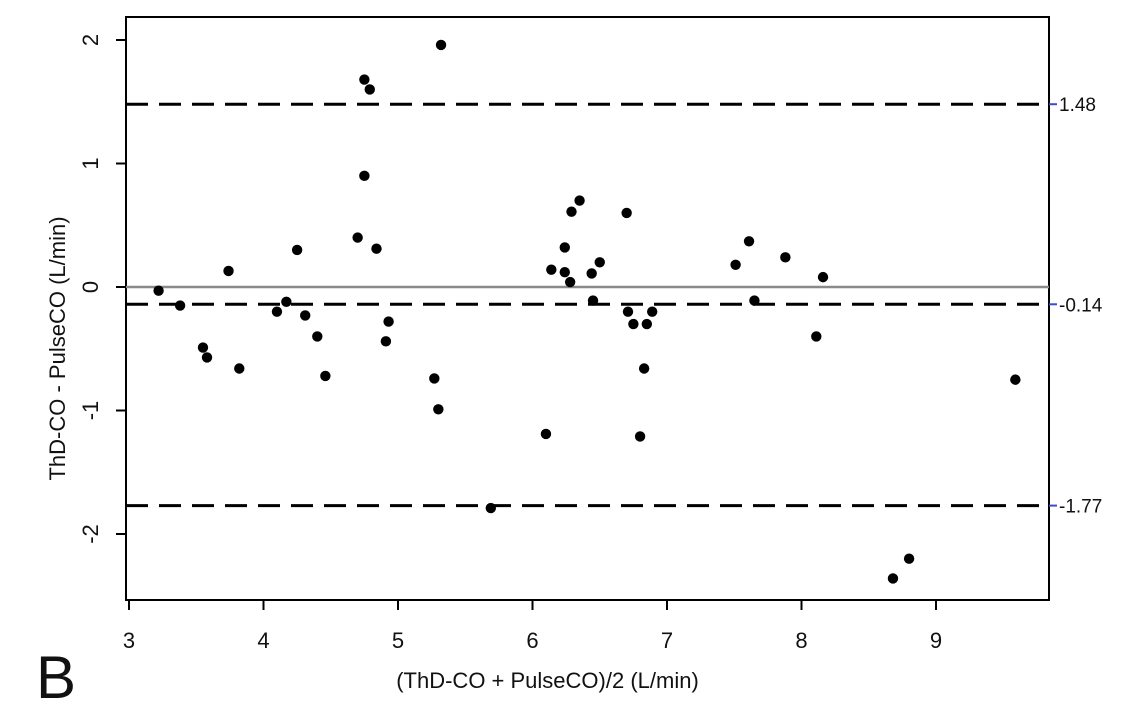 This screenshot has height=712, width=1121. I want to click on reference-label: 1.48, so click(1077, 105).